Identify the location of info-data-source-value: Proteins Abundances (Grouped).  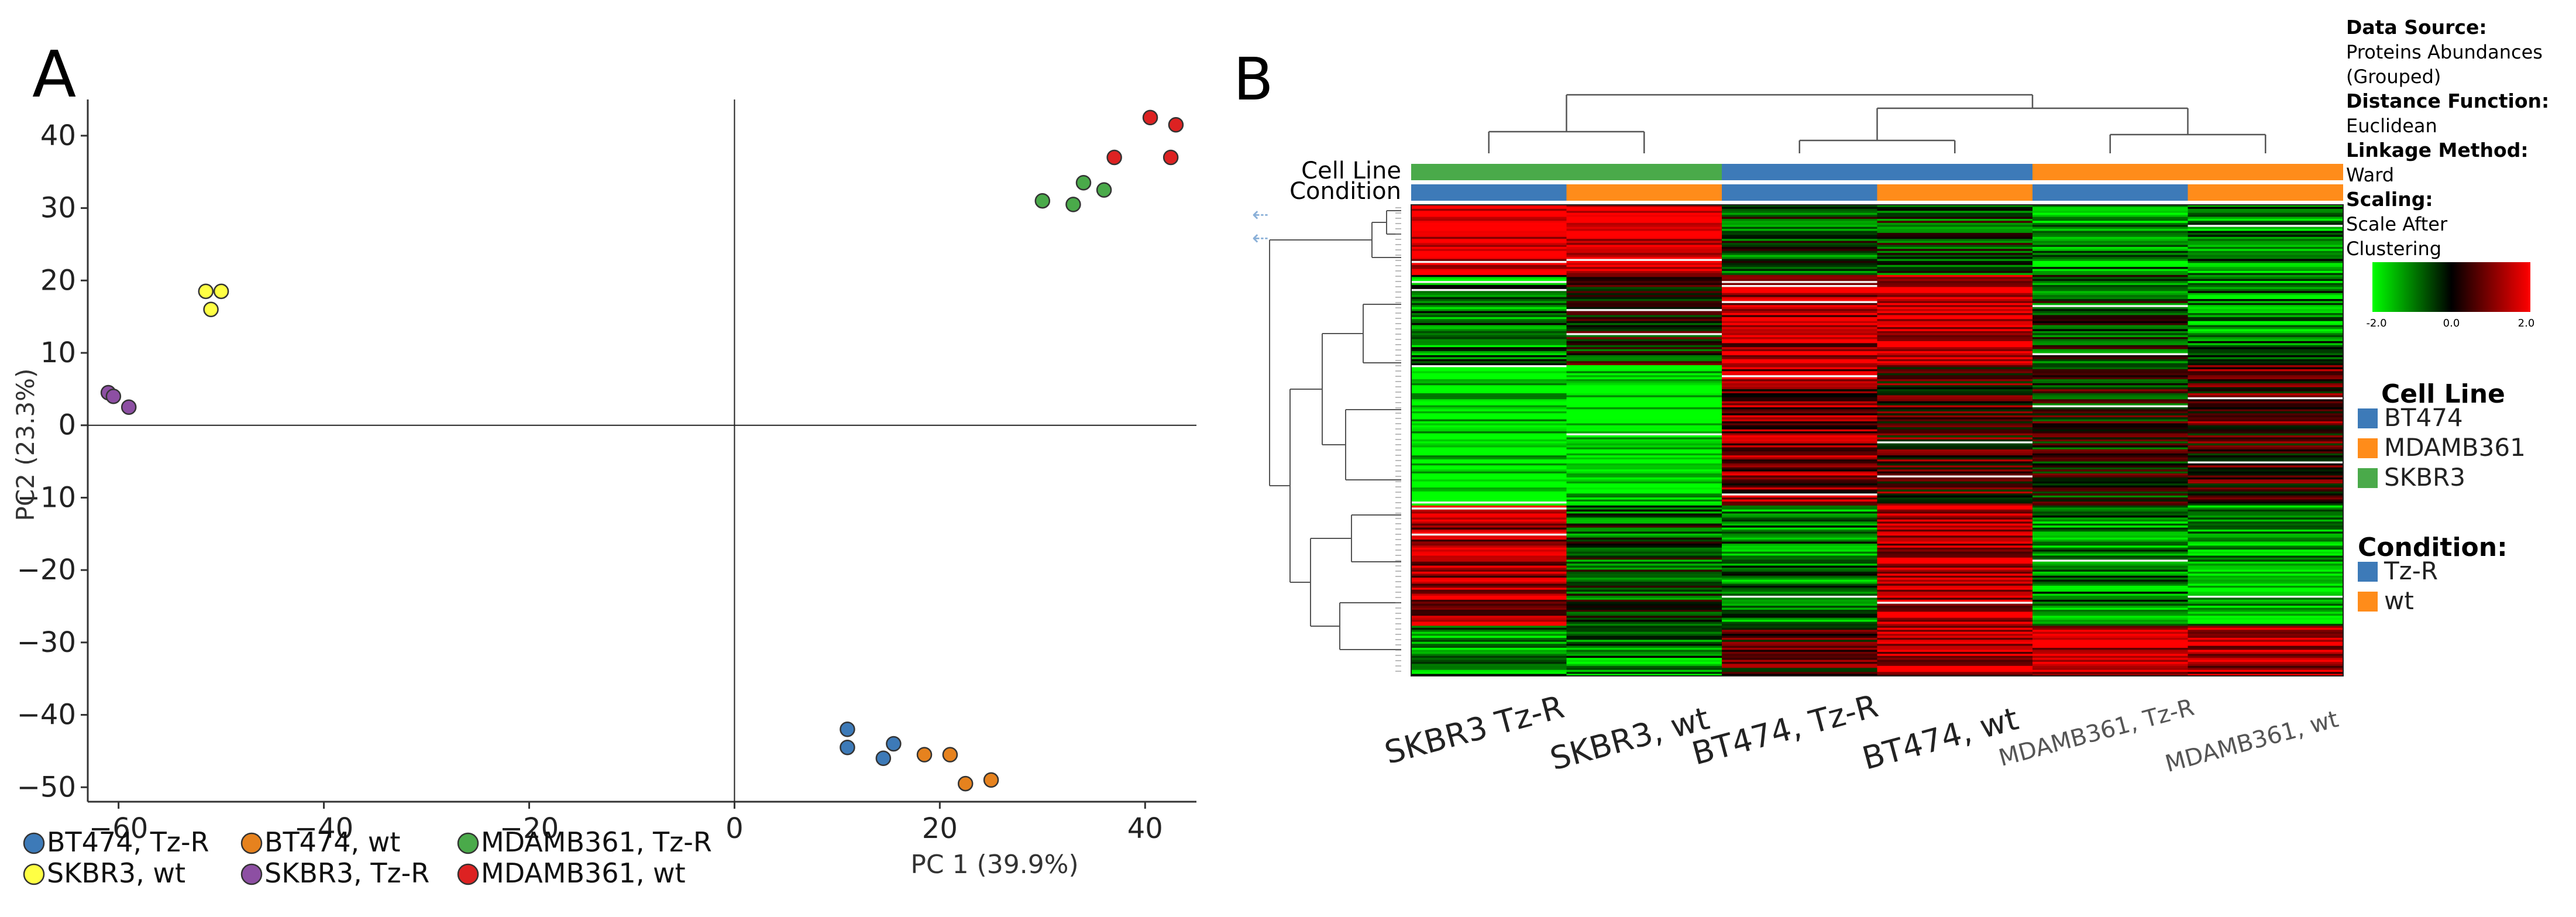
(2448, 64).